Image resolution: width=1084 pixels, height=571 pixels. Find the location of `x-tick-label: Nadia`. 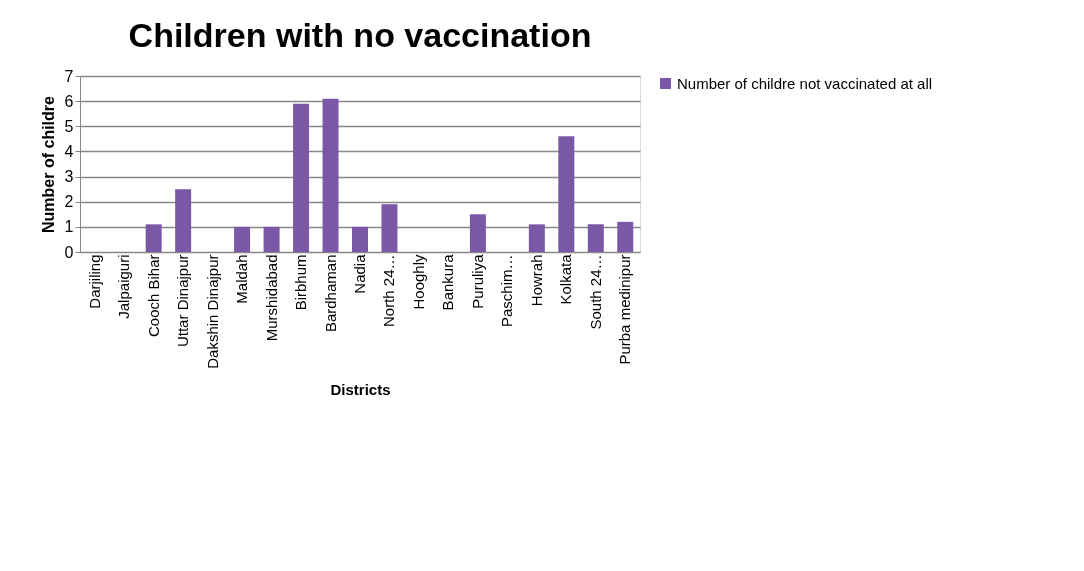

x-tick-label: Nadia is located at coordinates (359, 273).